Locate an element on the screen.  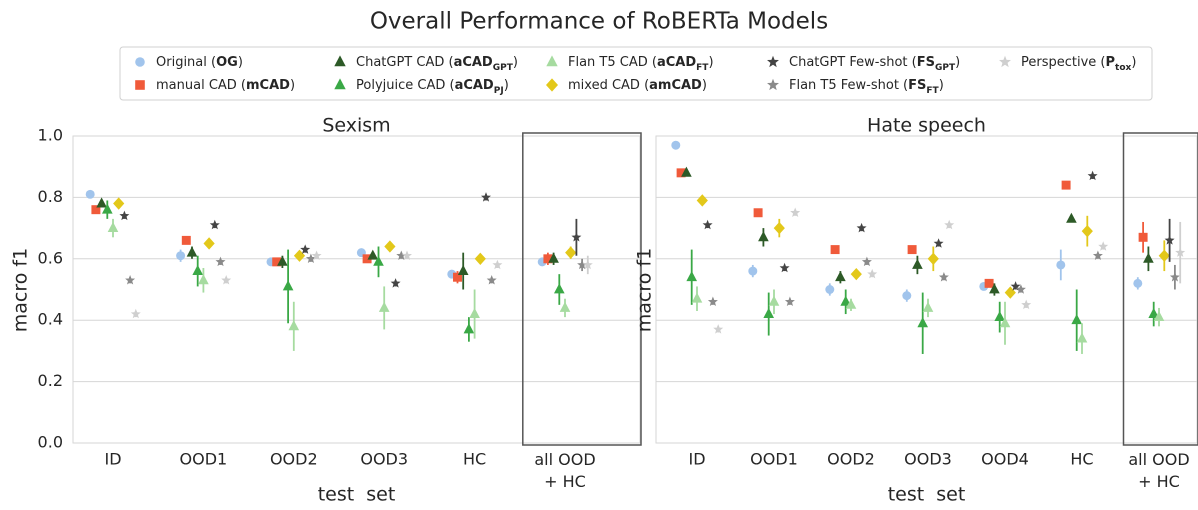
y-tick-label: 0.4 is located at coordinates (50, 319).